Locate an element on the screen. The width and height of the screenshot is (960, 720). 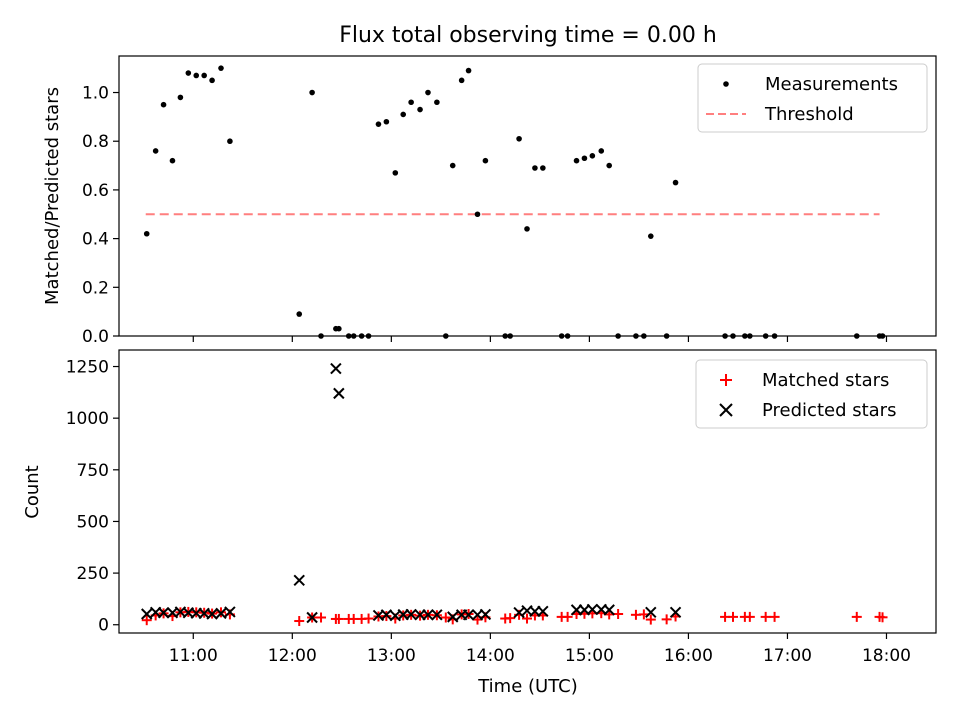
bottom-x-tick-label: 14:00 is located at coordinates (490, 656).